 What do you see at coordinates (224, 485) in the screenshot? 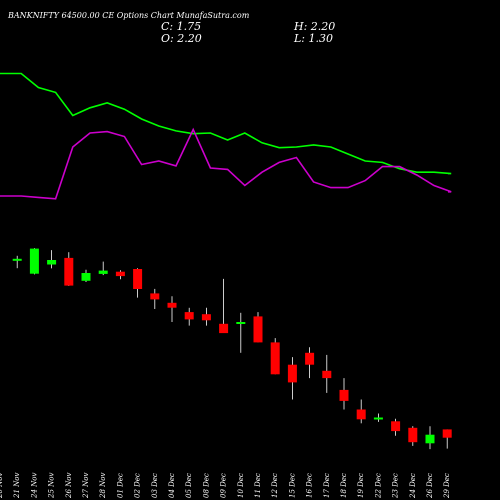
I see `x-tick-label: 09 Dec` at bounding box center [224, 485].